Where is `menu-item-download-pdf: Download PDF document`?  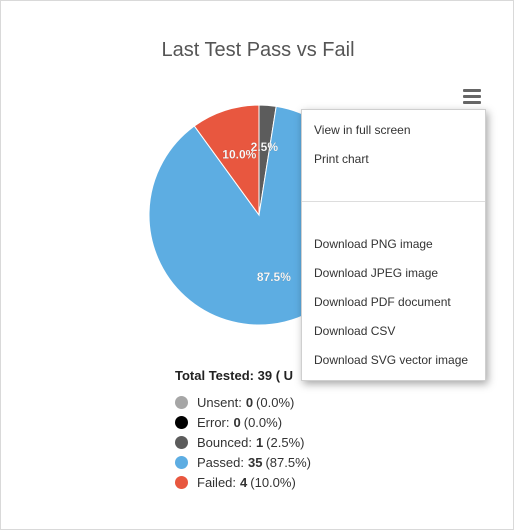 menu-item-download-pdf: Download PDF document is located at coordinates (382, 302).